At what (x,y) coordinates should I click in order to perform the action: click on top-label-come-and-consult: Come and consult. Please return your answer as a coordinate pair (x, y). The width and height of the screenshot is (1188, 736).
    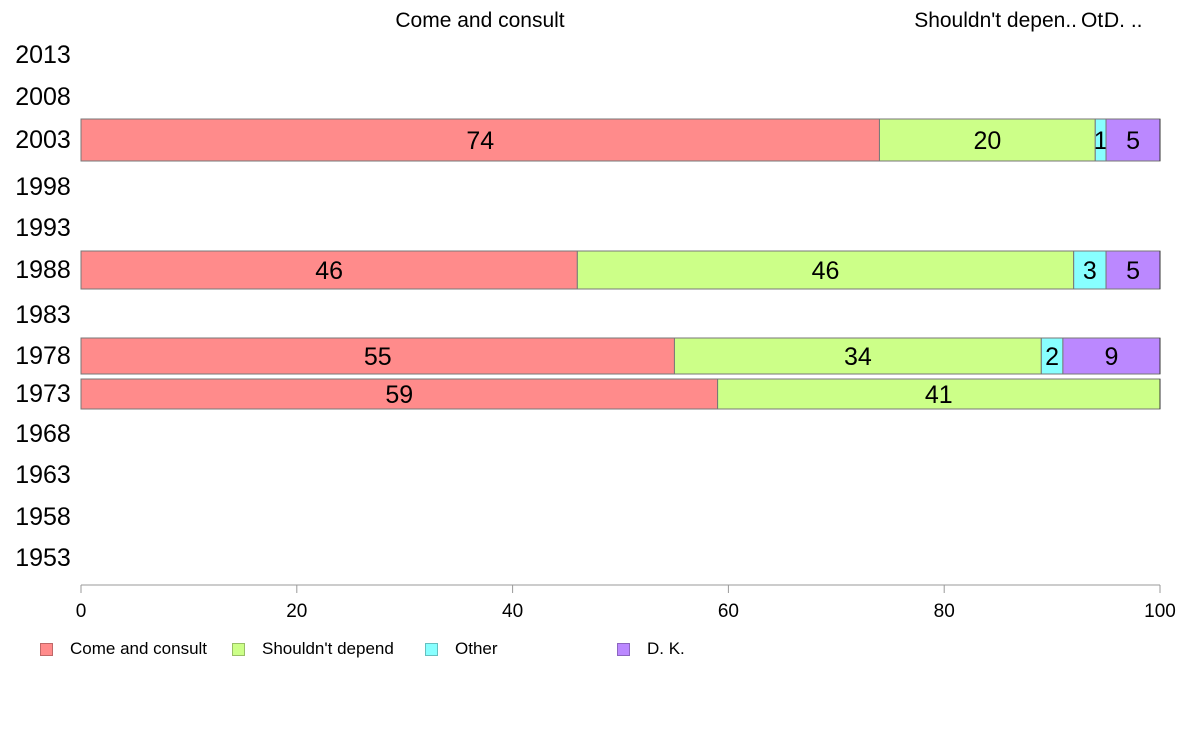
    Looking at the image, I should click on (479, 20).